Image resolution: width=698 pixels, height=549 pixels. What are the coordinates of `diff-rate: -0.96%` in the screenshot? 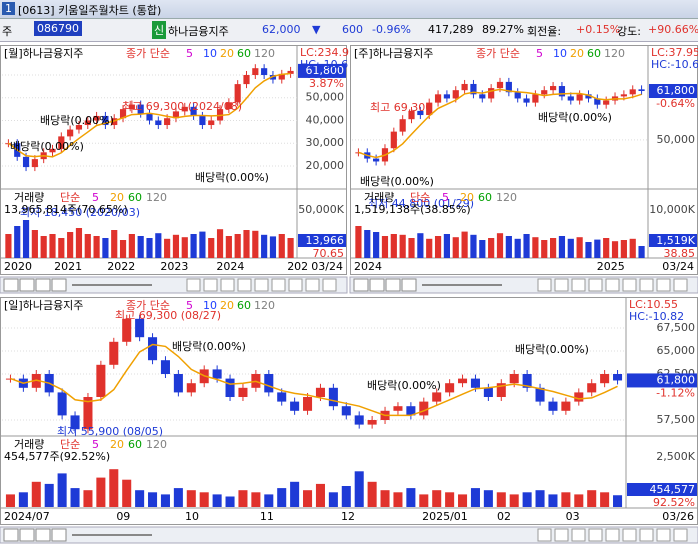 It's located at (391, 29).